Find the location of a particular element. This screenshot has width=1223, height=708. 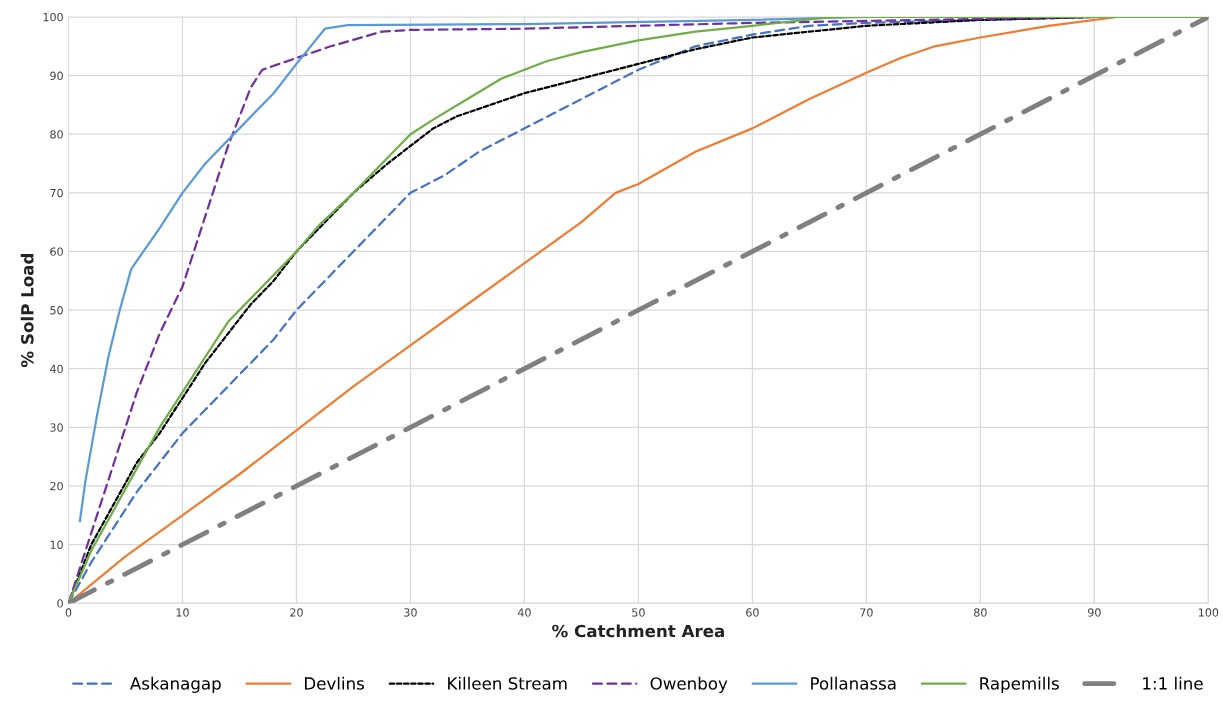

x-tick-label: 70 is located at coordinates (866, 612).